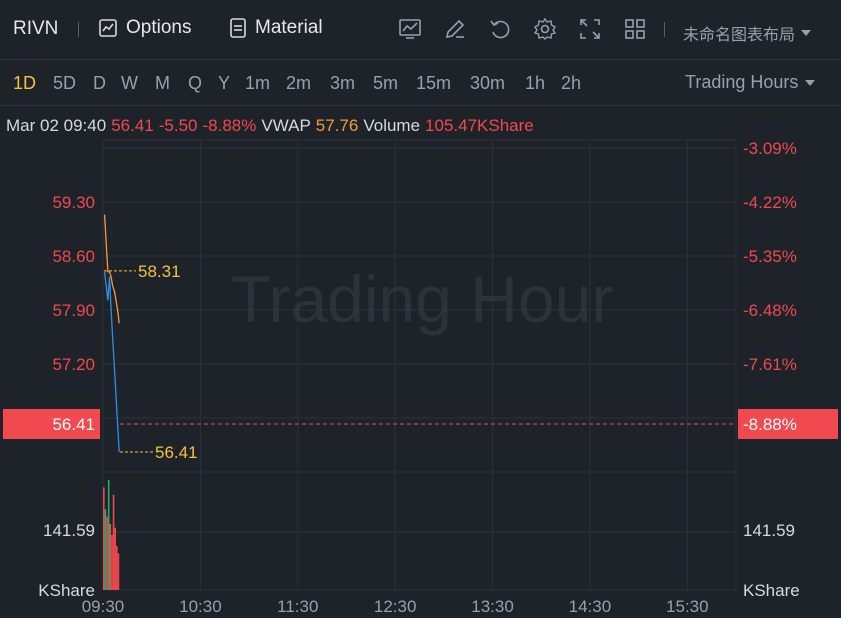 The width and height of the screenshot is (841, 618). What do you see at coordinates (73, 256) in the screenshot?
I see `price-tick-label: 58.60` at bounding box center [73, 256].